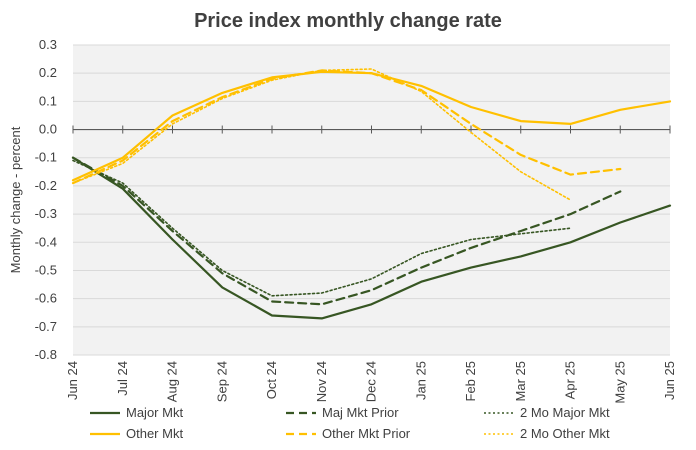 This screenshot has width=696, height=450. What do you see at coordinates (420, 380) in the screenshot?
I see `x-tick-label: Jan 25` at bounding box center [420, 380].